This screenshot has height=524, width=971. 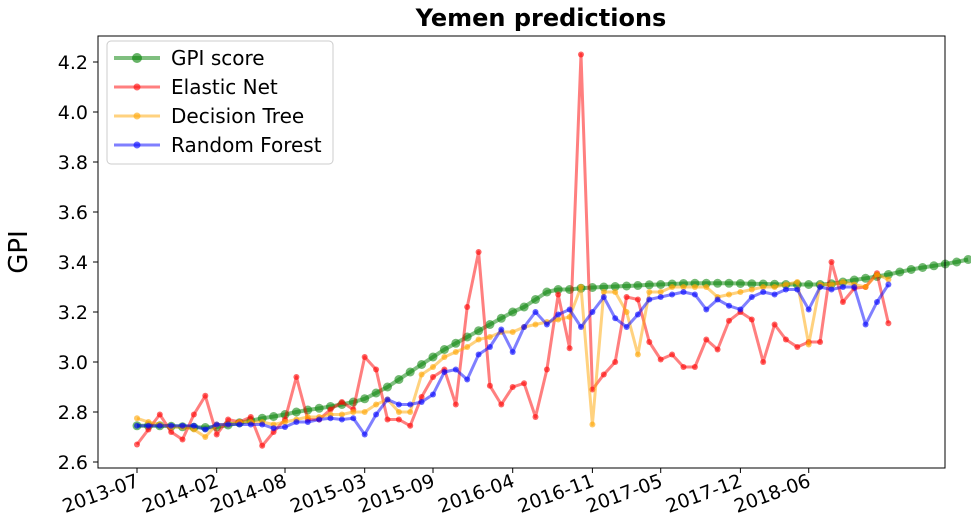 What do you see at coordinates (73, 463) in the screenshot?
I see `y-tick-label: 2.6` at bounding box center [73, 463].